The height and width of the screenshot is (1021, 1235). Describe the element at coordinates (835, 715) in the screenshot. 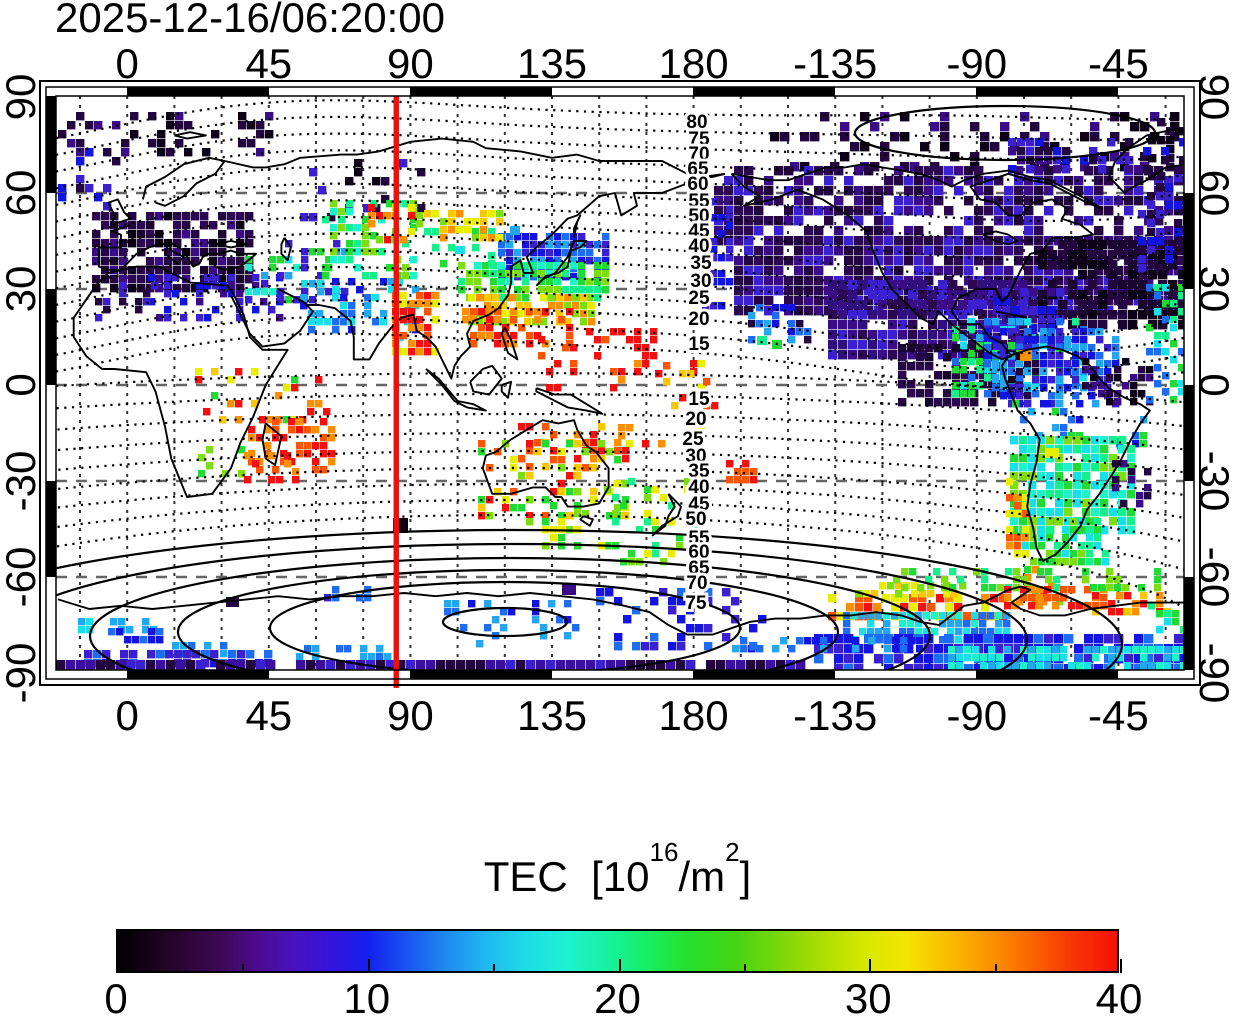

I see `lon-label-bottom--135: -135` at that location.